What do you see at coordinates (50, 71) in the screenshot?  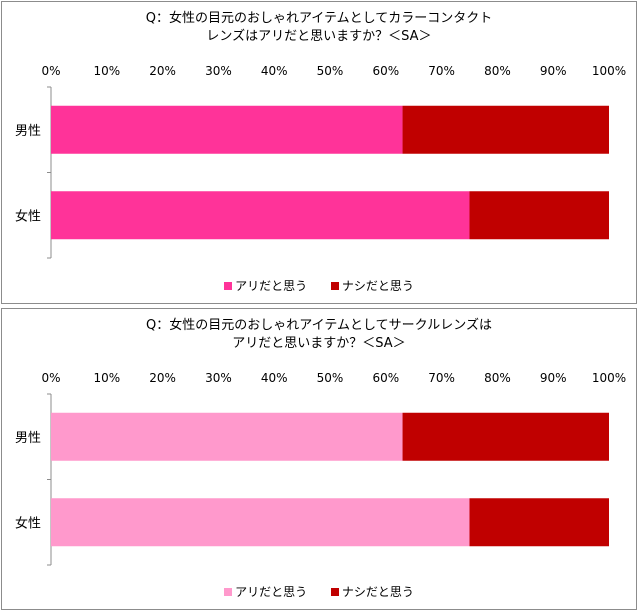 I see `chart-1-x-tick-label: 0%` at bounding box center [50, 71].